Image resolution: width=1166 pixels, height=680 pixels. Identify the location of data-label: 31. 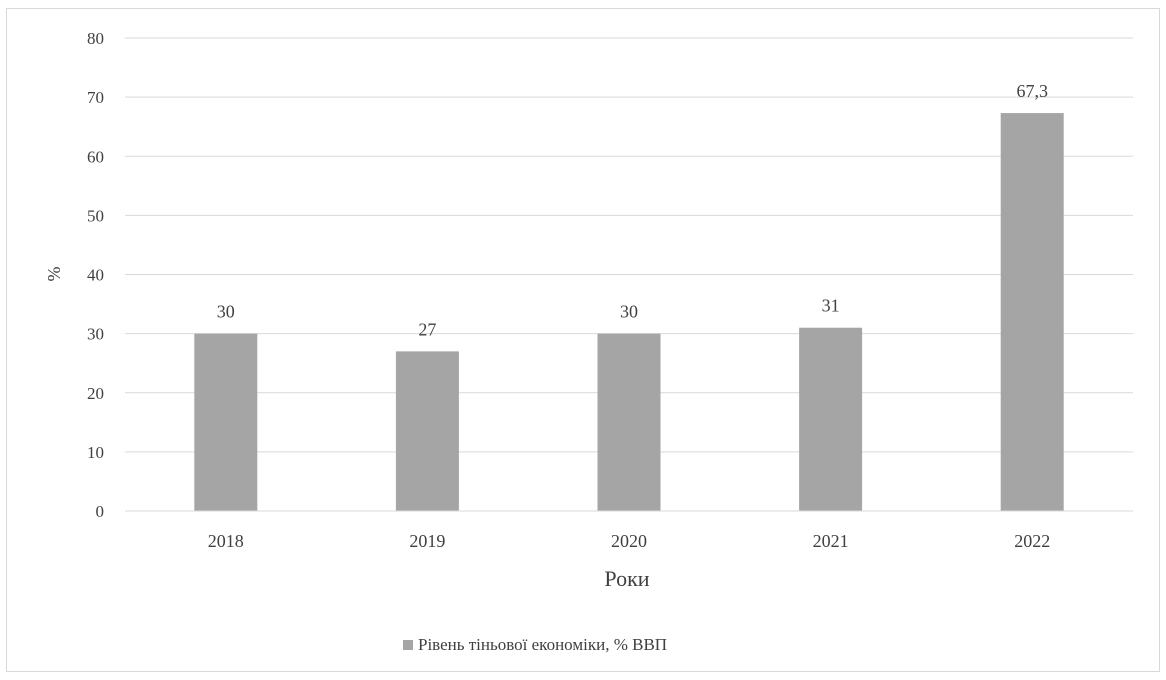
(831, 306).